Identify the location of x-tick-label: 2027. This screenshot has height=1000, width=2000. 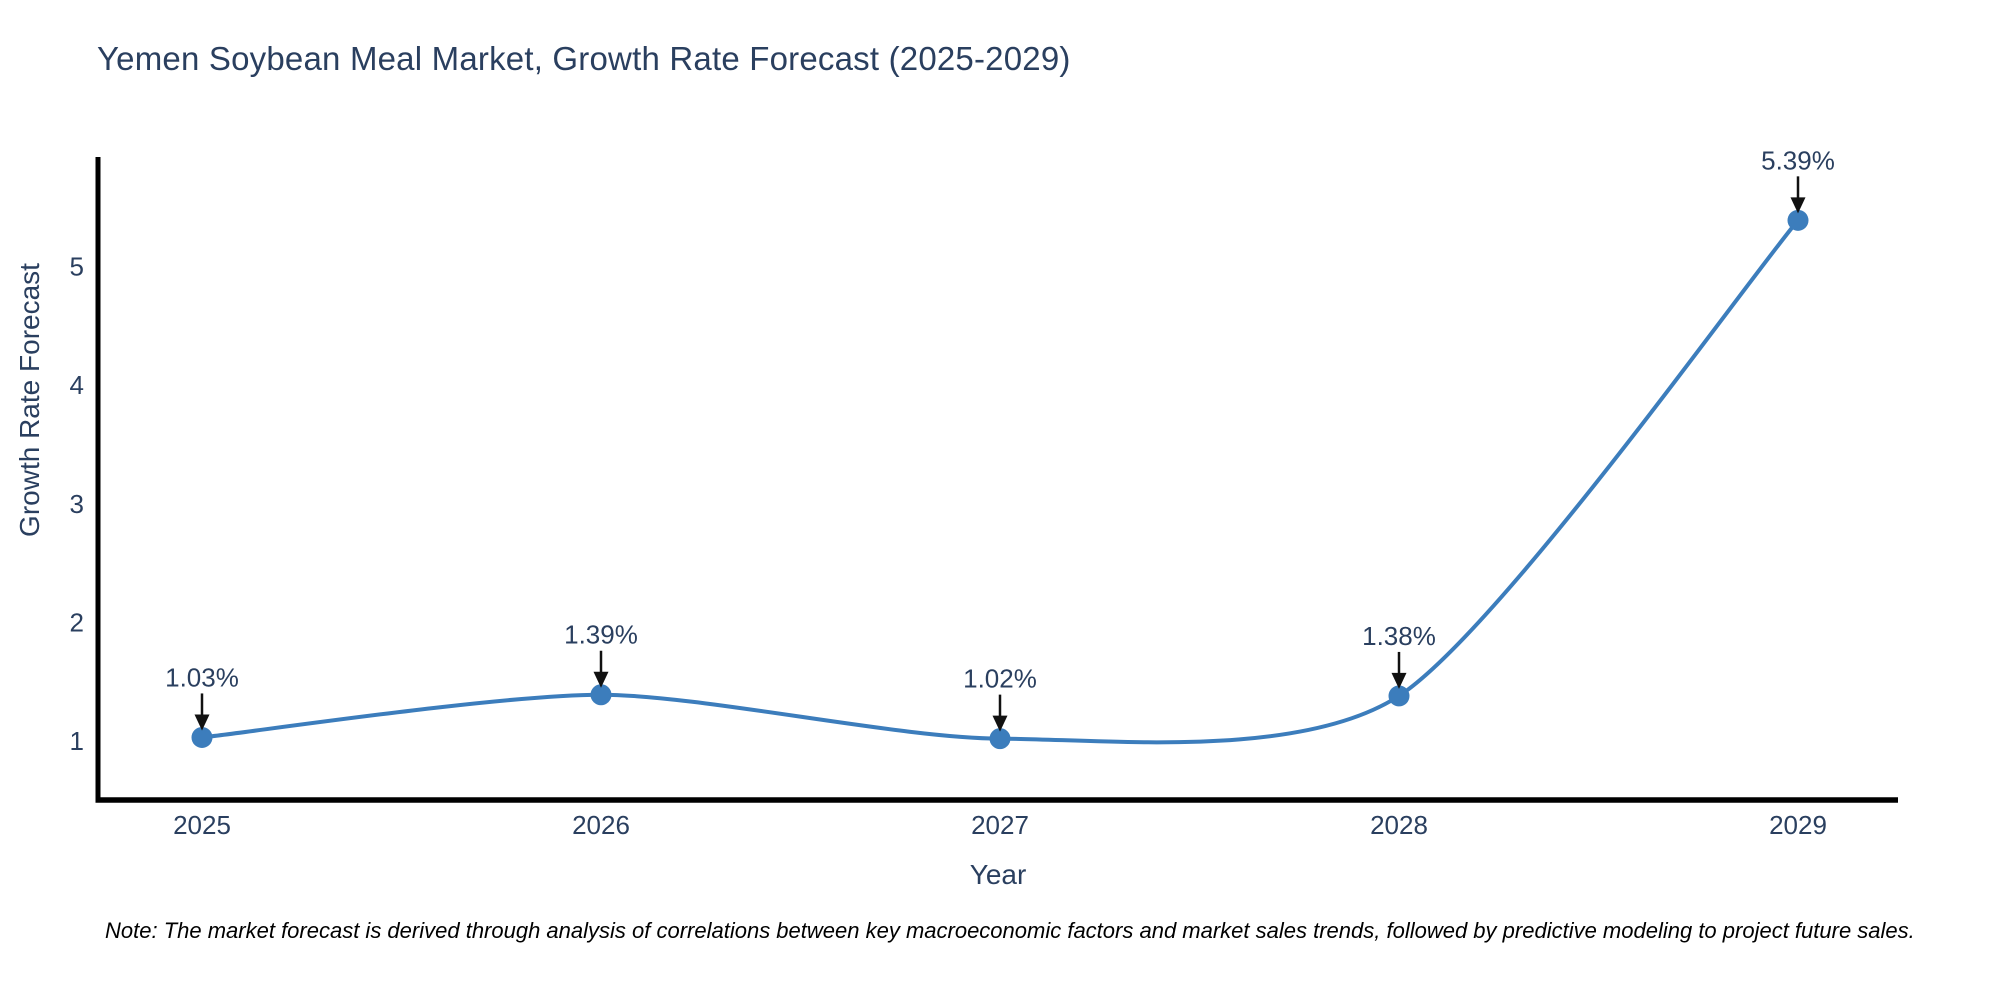
(1000, 825).